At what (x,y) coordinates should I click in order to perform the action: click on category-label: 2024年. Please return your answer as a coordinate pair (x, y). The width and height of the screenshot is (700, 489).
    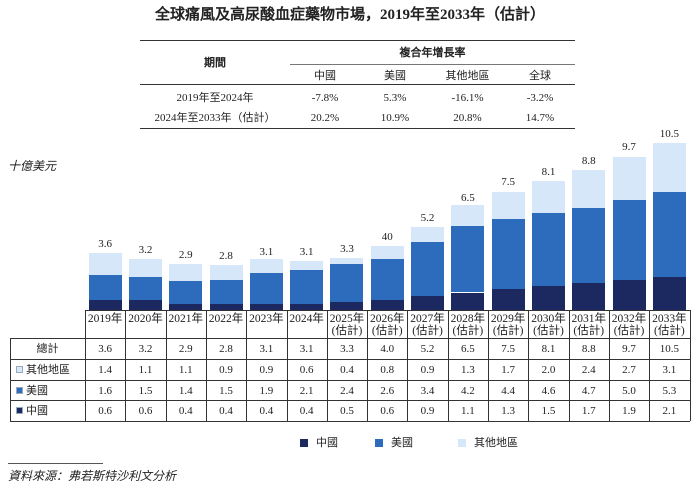
    Looking at the image, I should click on (306, 319).